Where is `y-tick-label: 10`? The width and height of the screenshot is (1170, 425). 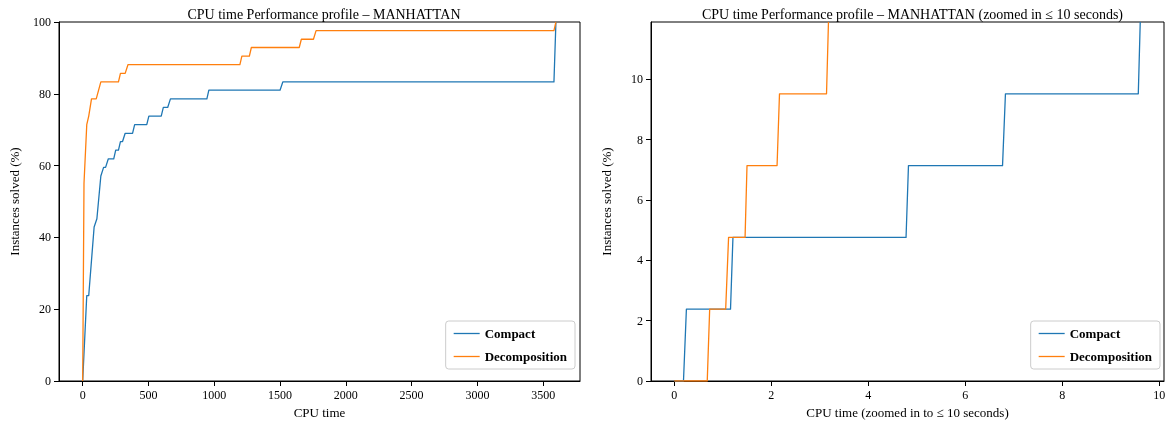
y-tick-label: 10 is located at coordinates (637, 79).